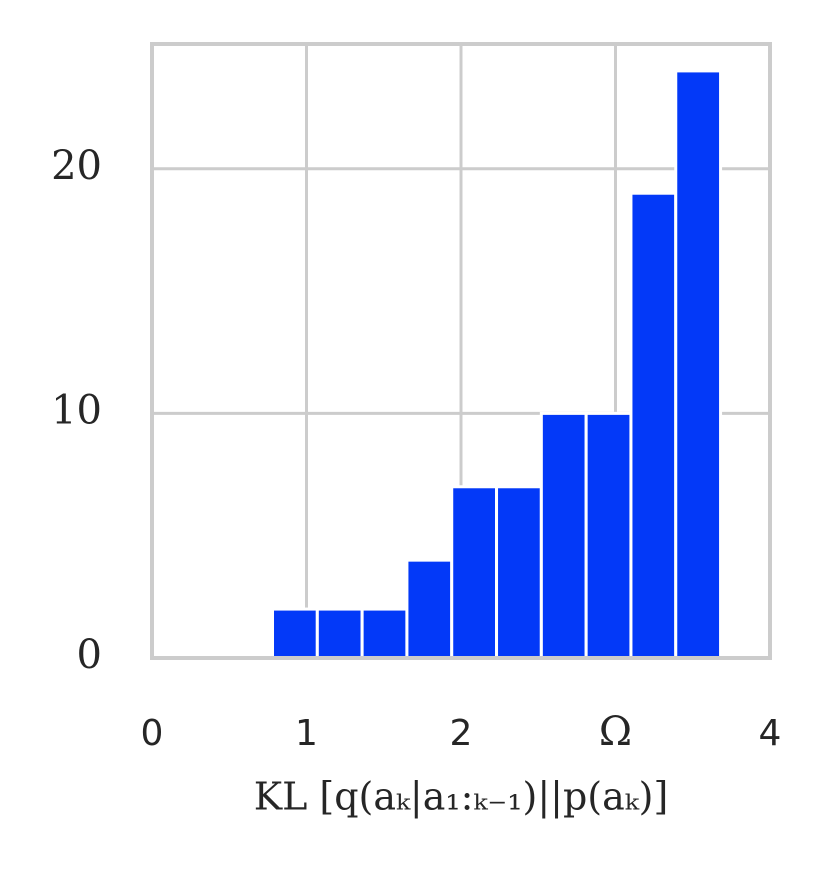 The image size is (829, 885). Describe the element at coordinates (461, 733) in the screenshot. I see `x-tick-label: 2` at that location.